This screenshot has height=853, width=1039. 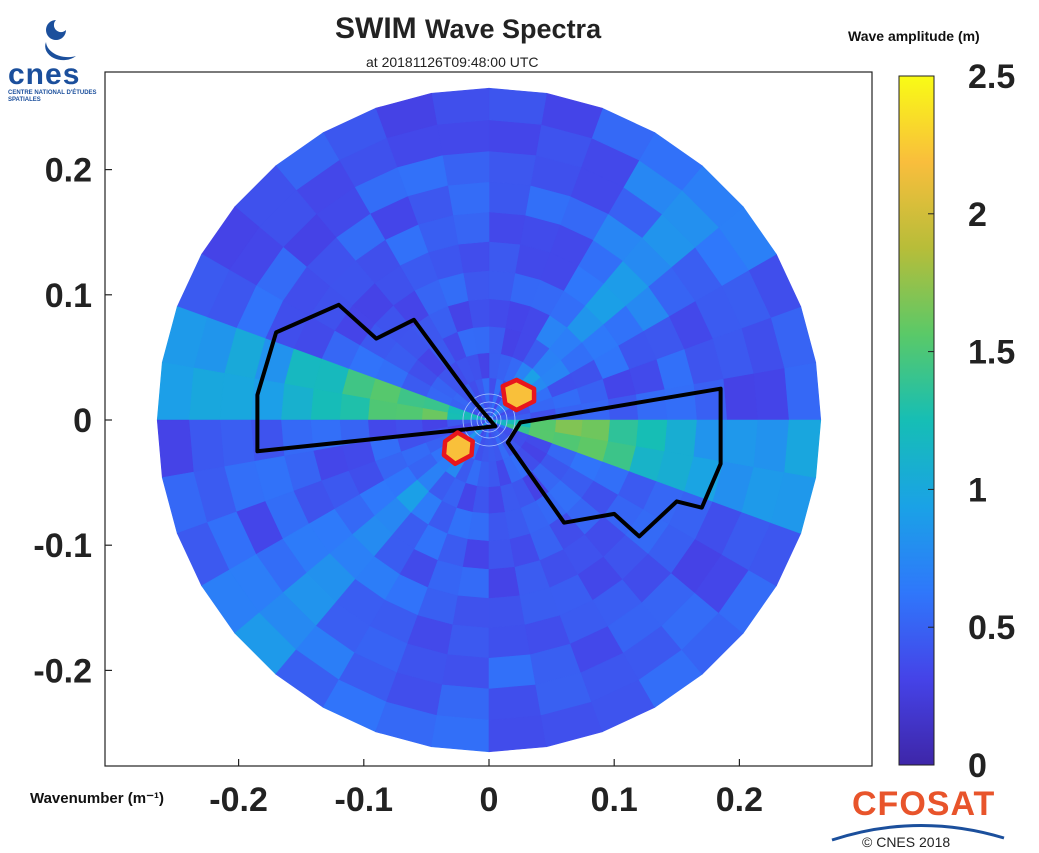 What do you see at coordinates (364, 800) in the screenshot?
I see `x-tick-label: -0.1` at bounding box center [364, 800].